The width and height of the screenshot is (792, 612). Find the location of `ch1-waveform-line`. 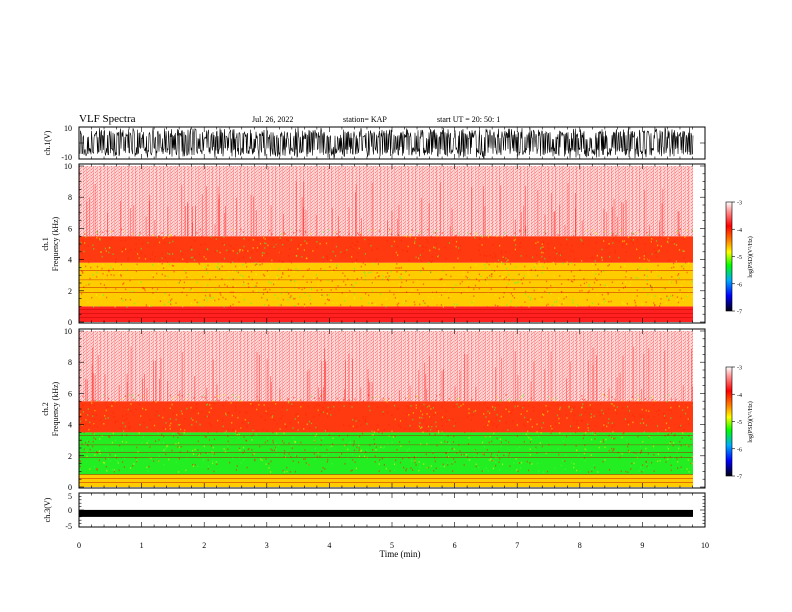

ch1-waveform-line is located at coordinates (386, 143).